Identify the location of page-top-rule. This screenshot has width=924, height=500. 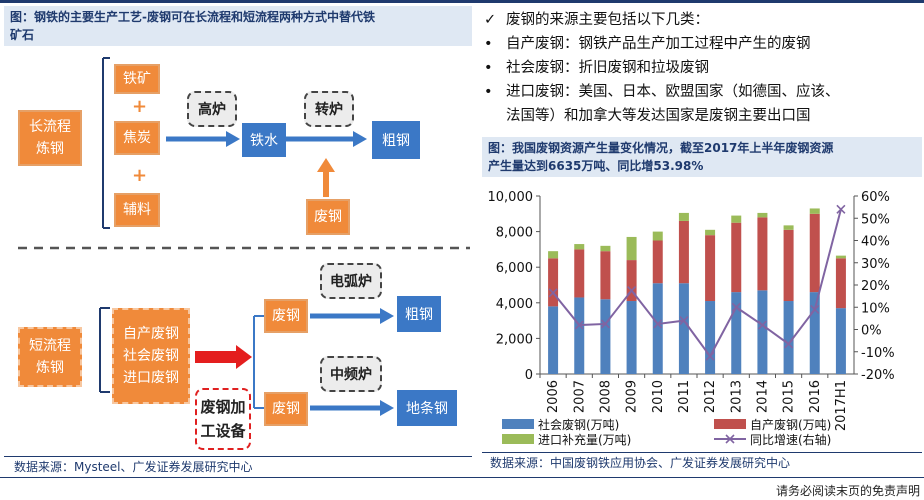
(462, 1).